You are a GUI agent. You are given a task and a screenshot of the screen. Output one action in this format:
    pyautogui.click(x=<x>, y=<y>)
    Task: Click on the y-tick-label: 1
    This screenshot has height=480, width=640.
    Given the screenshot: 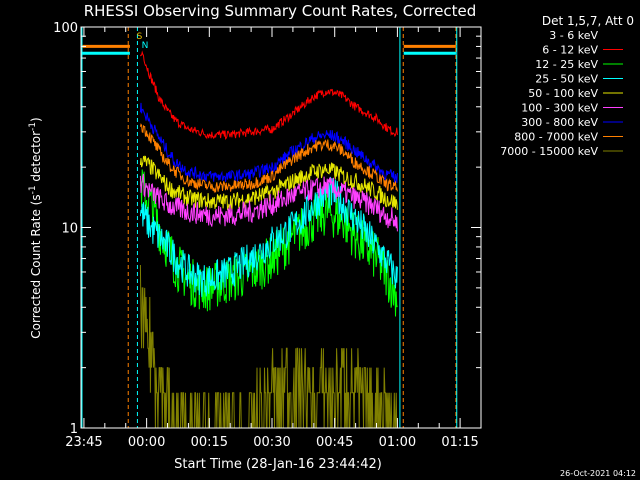 What is the action you would take?
    pyautogui.click(x=74, y=429)
    